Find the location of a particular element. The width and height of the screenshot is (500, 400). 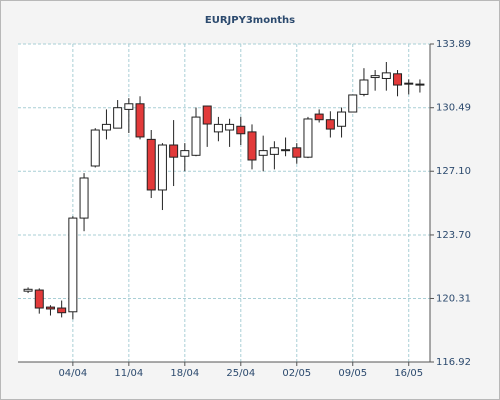

y-tick-label: 123.70 is located at coordinates (453, 235).